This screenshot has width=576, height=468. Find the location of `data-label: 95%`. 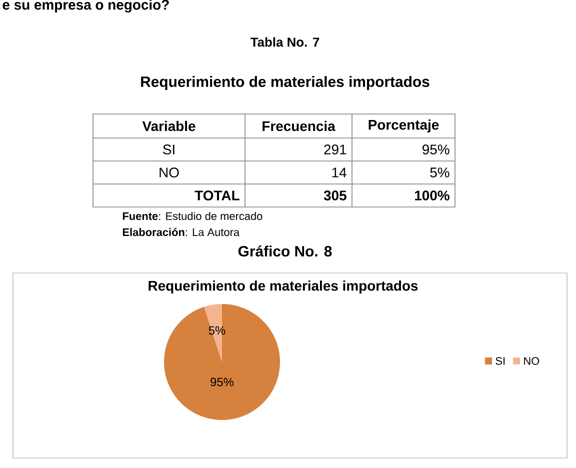

data-label: 95% is located at coordinates (222, 382).